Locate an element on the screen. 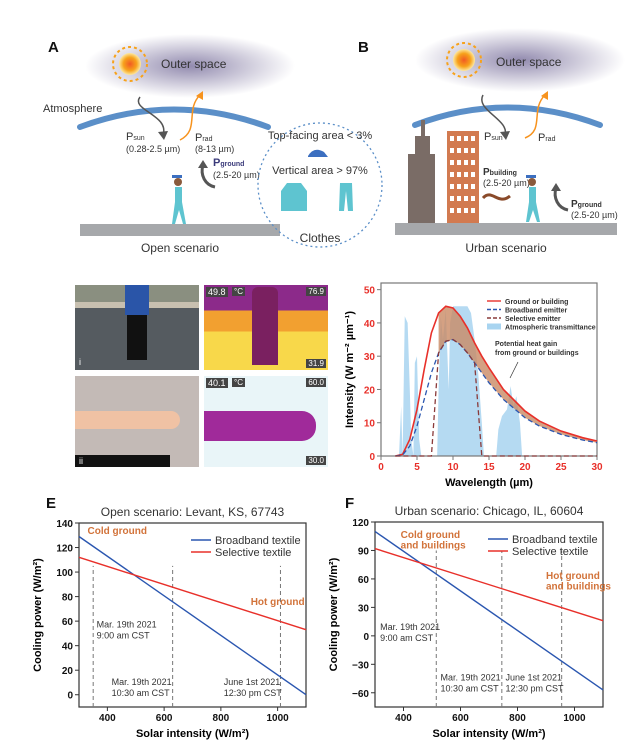  p-ground-range-b: (2.5-20 µm) is located at coordinates (594, 215).